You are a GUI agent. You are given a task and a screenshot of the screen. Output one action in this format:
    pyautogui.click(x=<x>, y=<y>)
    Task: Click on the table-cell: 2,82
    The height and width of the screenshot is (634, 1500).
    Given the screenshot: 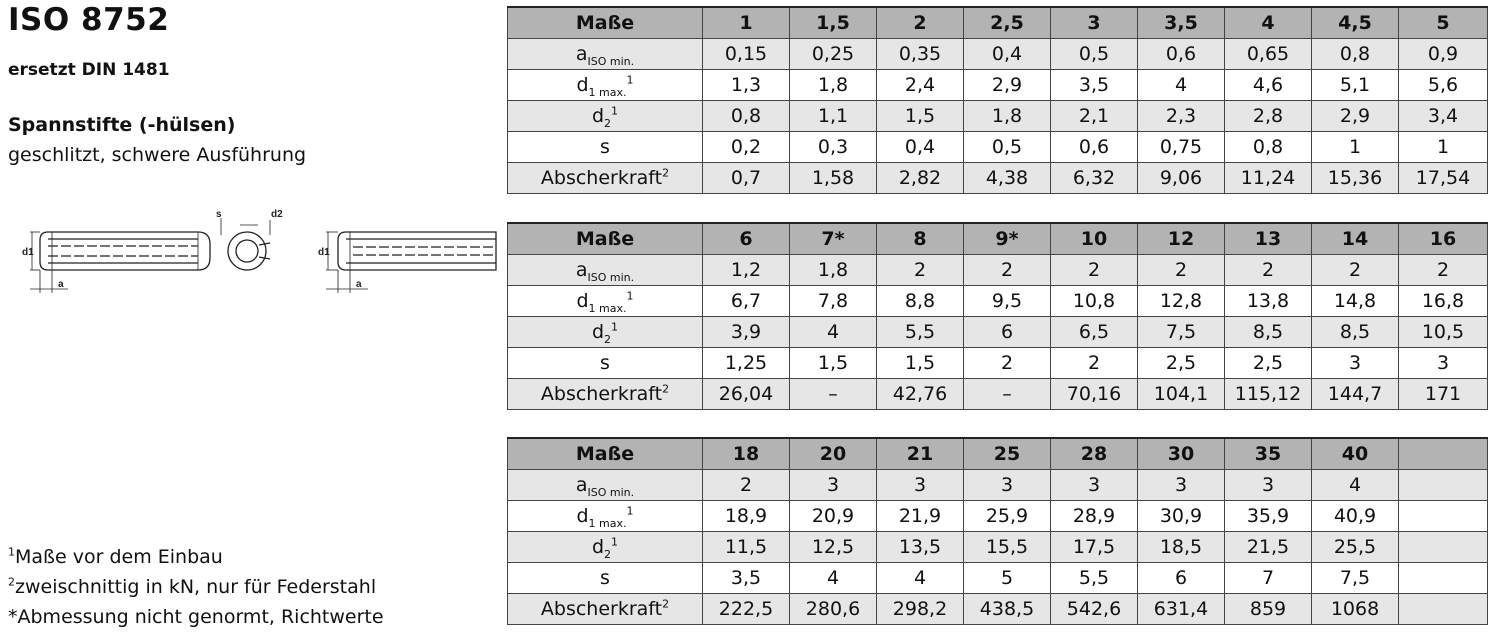 What is the action you would take?
    pyautogui.click(x=920, y=178)
    